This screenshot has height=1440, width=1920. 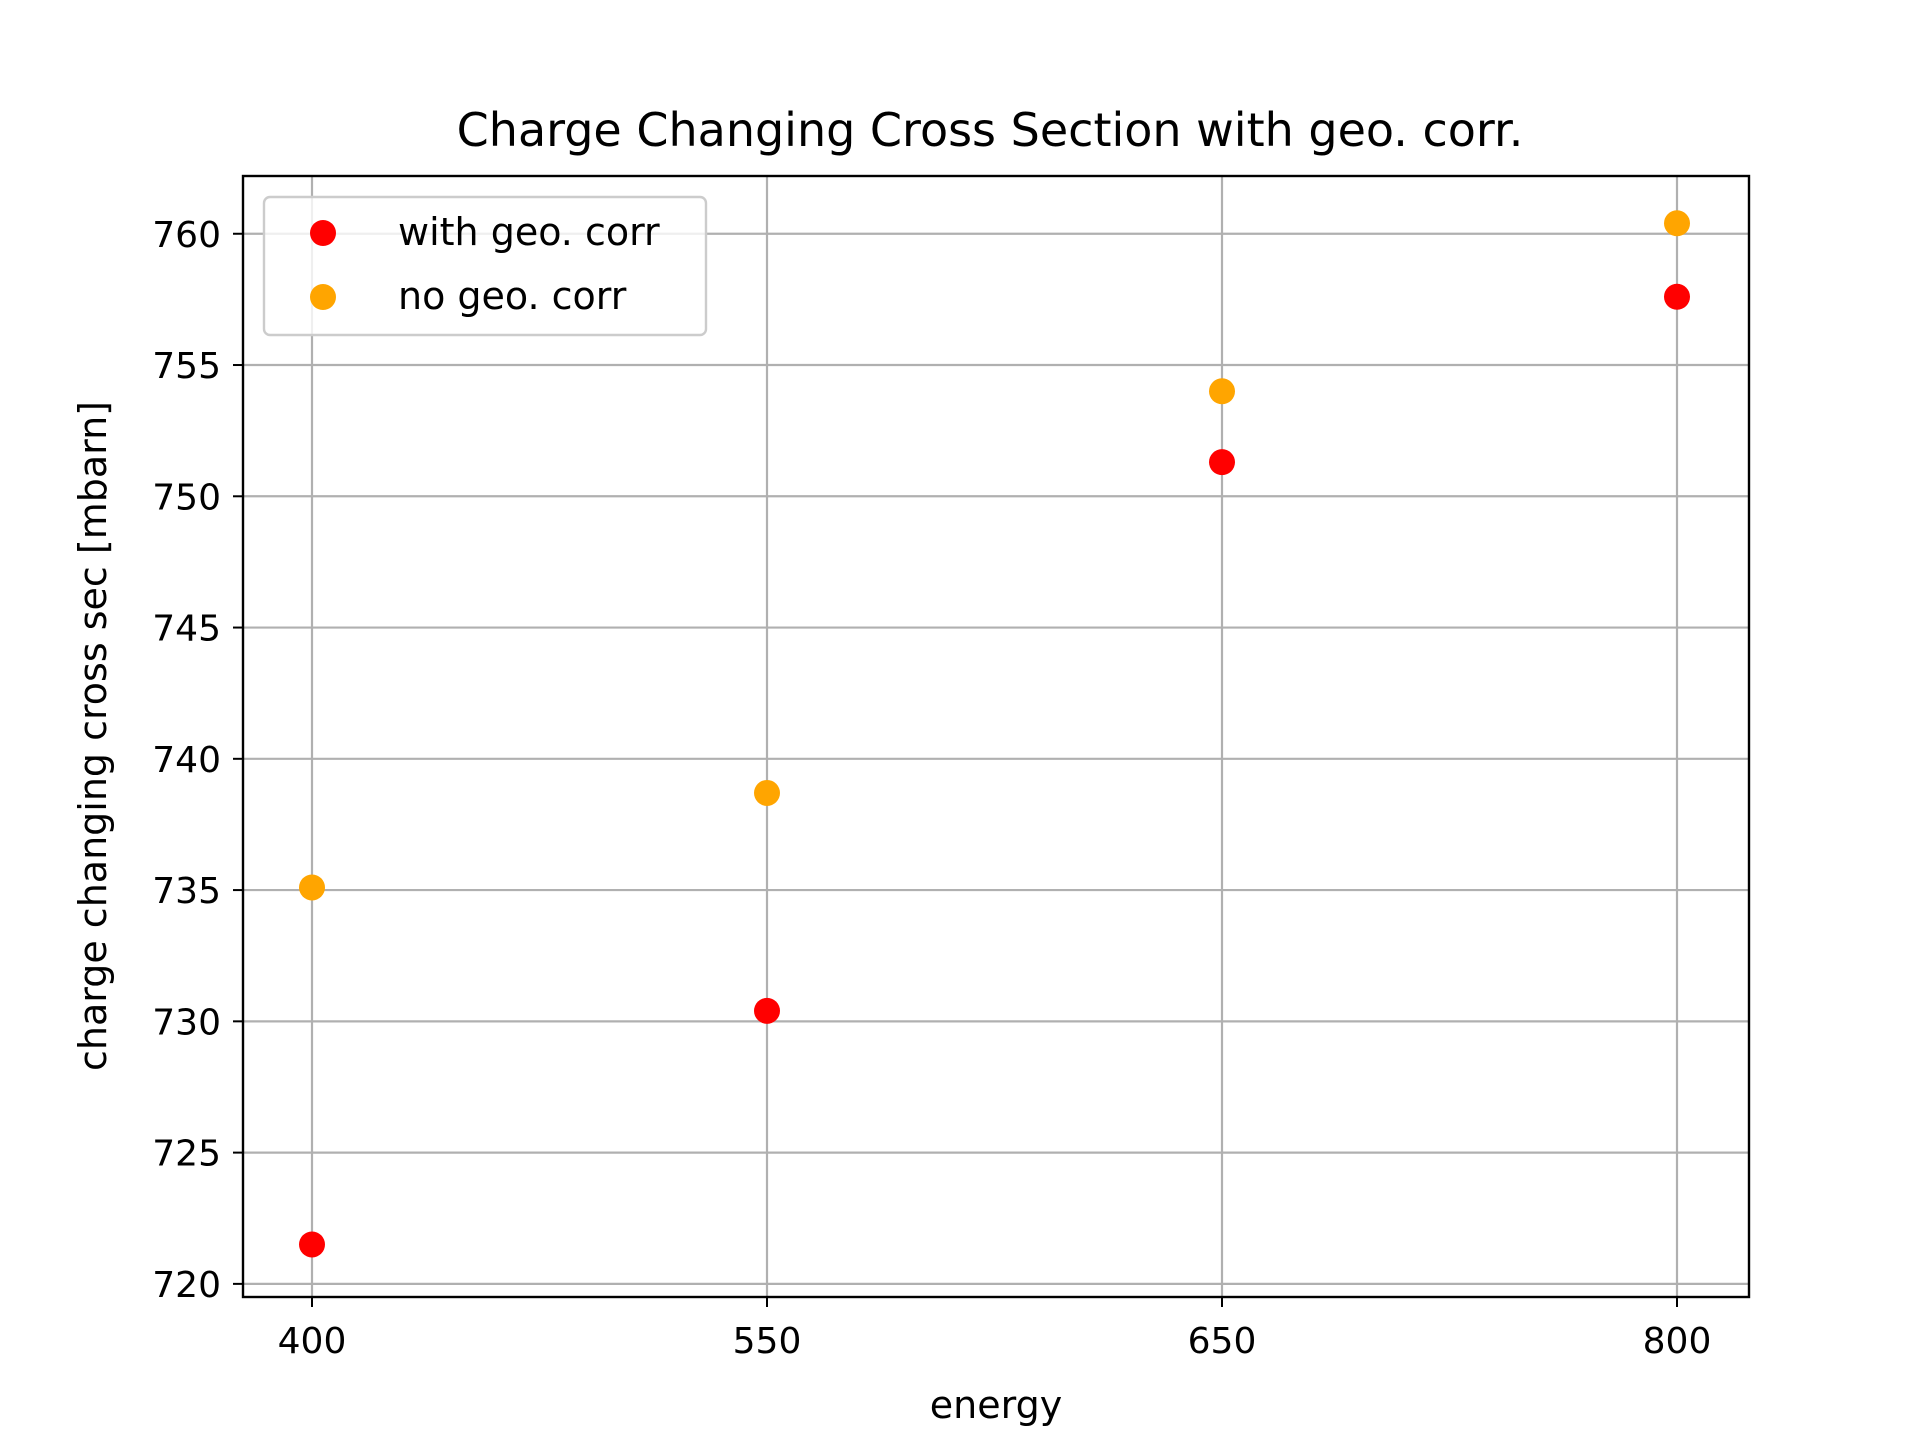 I want to click on x-tick-label: 550, so click(x=767, y=1341).